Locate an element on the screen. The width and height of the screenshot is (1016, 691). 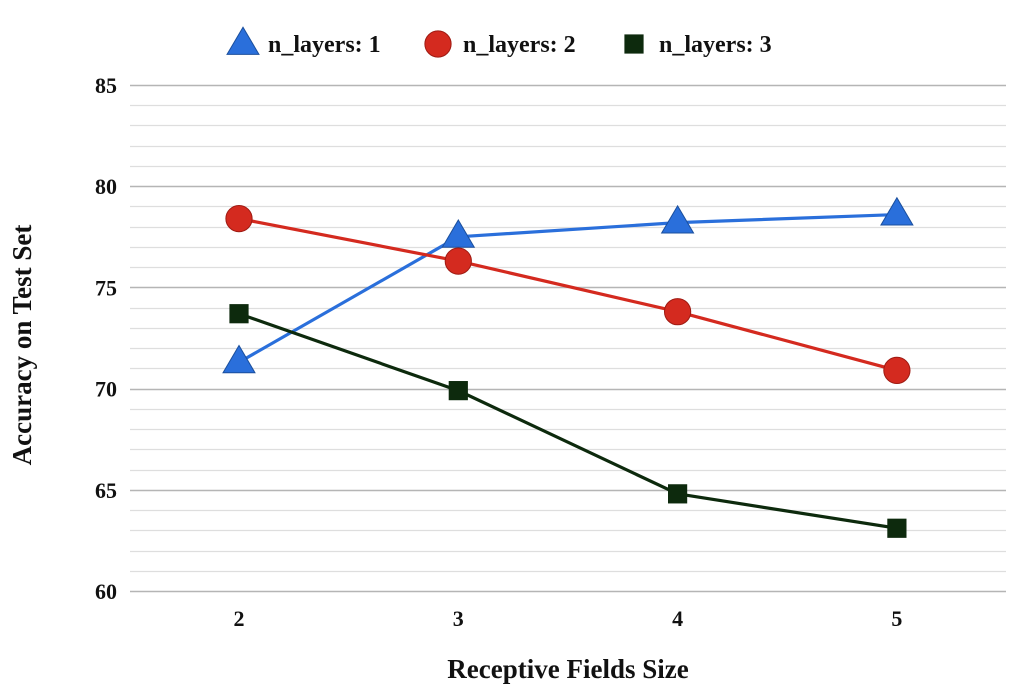
y-tick-label: 80 is located at coordinates (106, 186).